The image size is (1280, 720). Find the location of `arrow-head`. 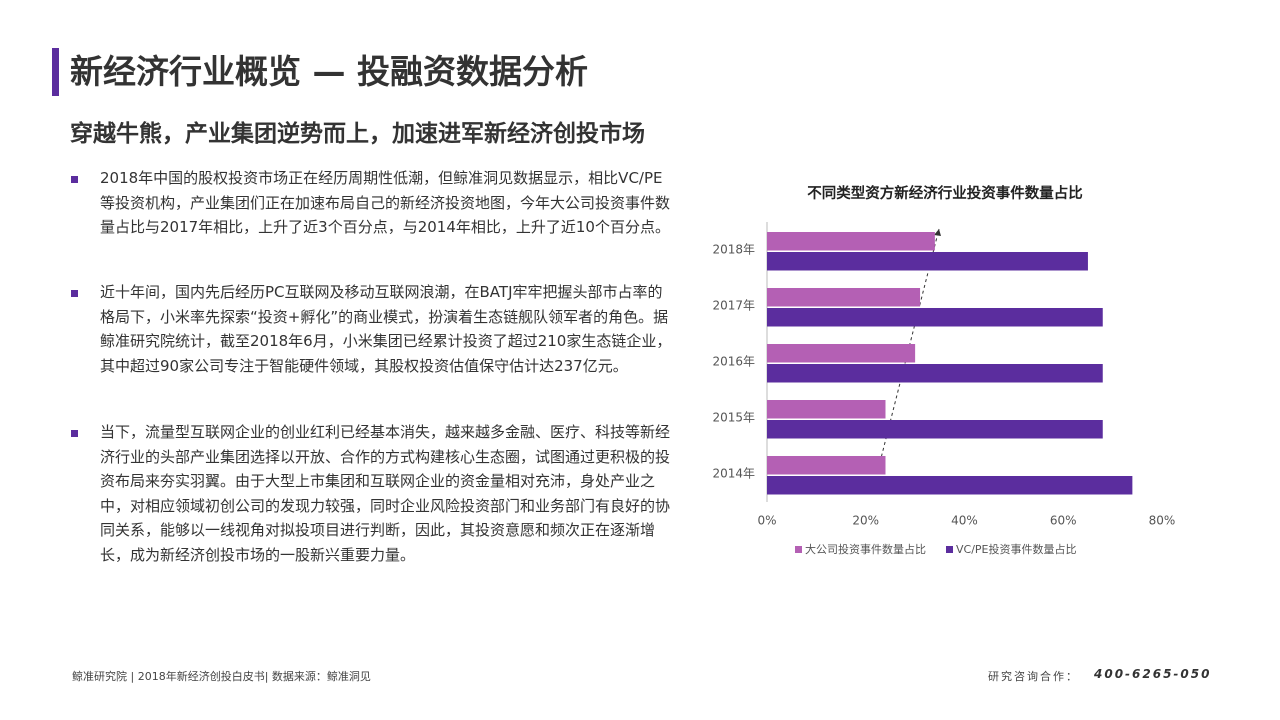

arrow-head is located at coordinates (937, 232).